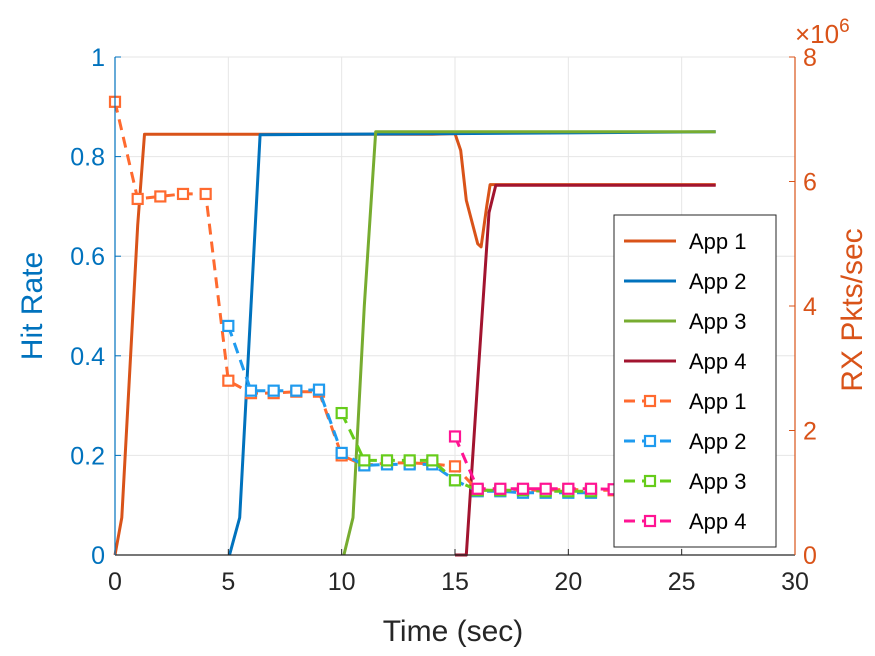 Image resolution: width=875 pixels, height=656 pixels. What do you see at coordinates (810, 556) in the screenshot?
I see `right-tick-label: 0` at bounding box center [810, 556].